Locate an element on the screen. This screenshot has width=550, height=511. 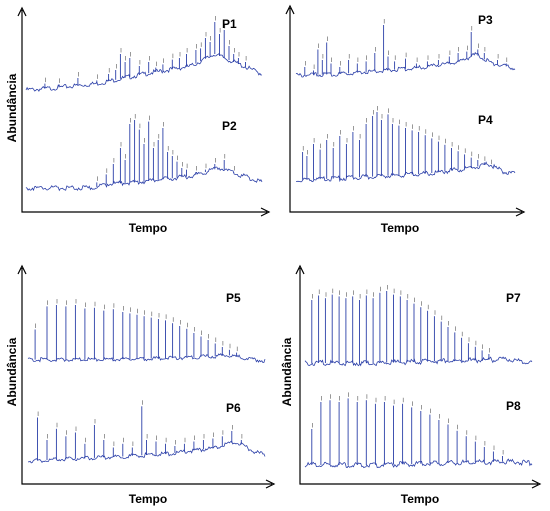
trace-label-p8: P8 is located at coordinates (513, 406).